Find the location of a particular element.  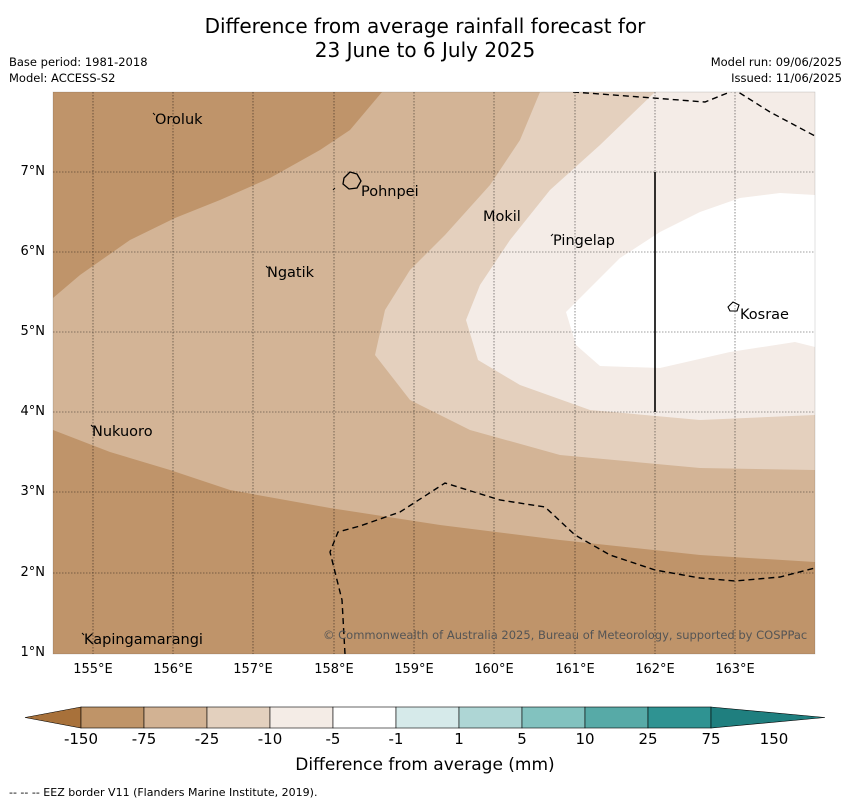

lon-tick: 161°E is located at coordinates (575, 669).